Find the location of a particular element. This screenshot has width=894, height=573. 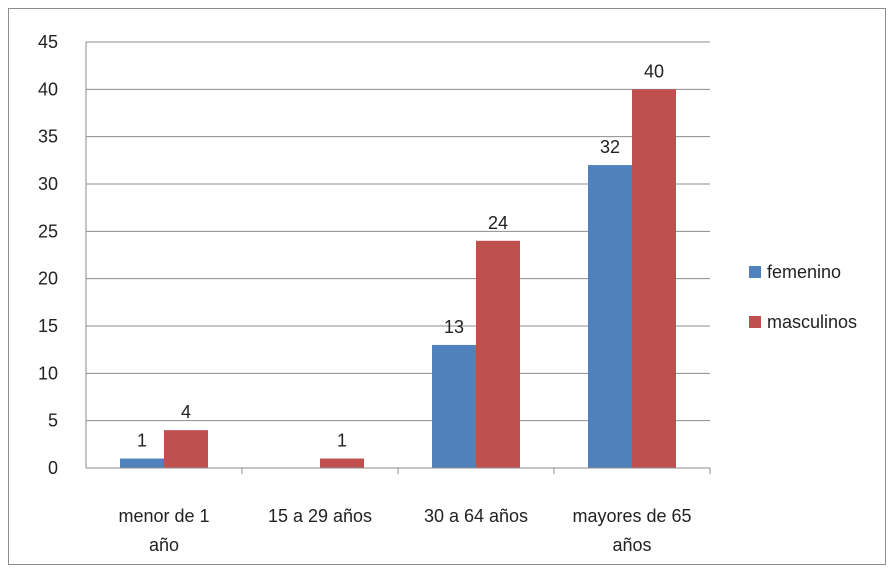

x-category-label: menor de 1 is located at coordinates (163, 516).